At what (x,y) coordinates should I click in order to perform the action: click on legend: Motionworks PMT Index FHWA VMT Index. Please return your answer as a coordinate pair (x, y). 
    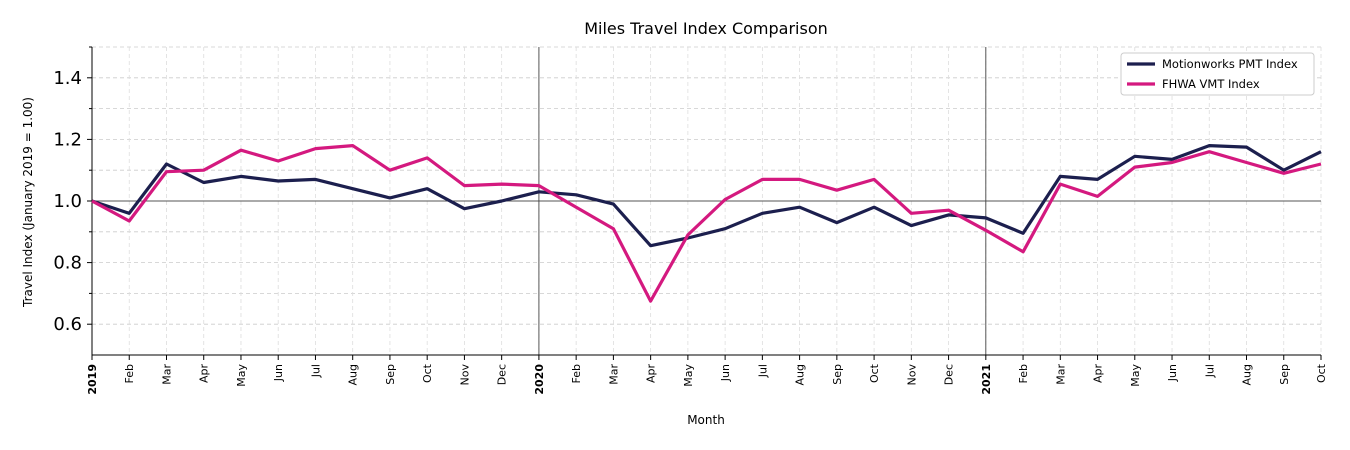
    Looking at the image, I should click on (1217, 74).